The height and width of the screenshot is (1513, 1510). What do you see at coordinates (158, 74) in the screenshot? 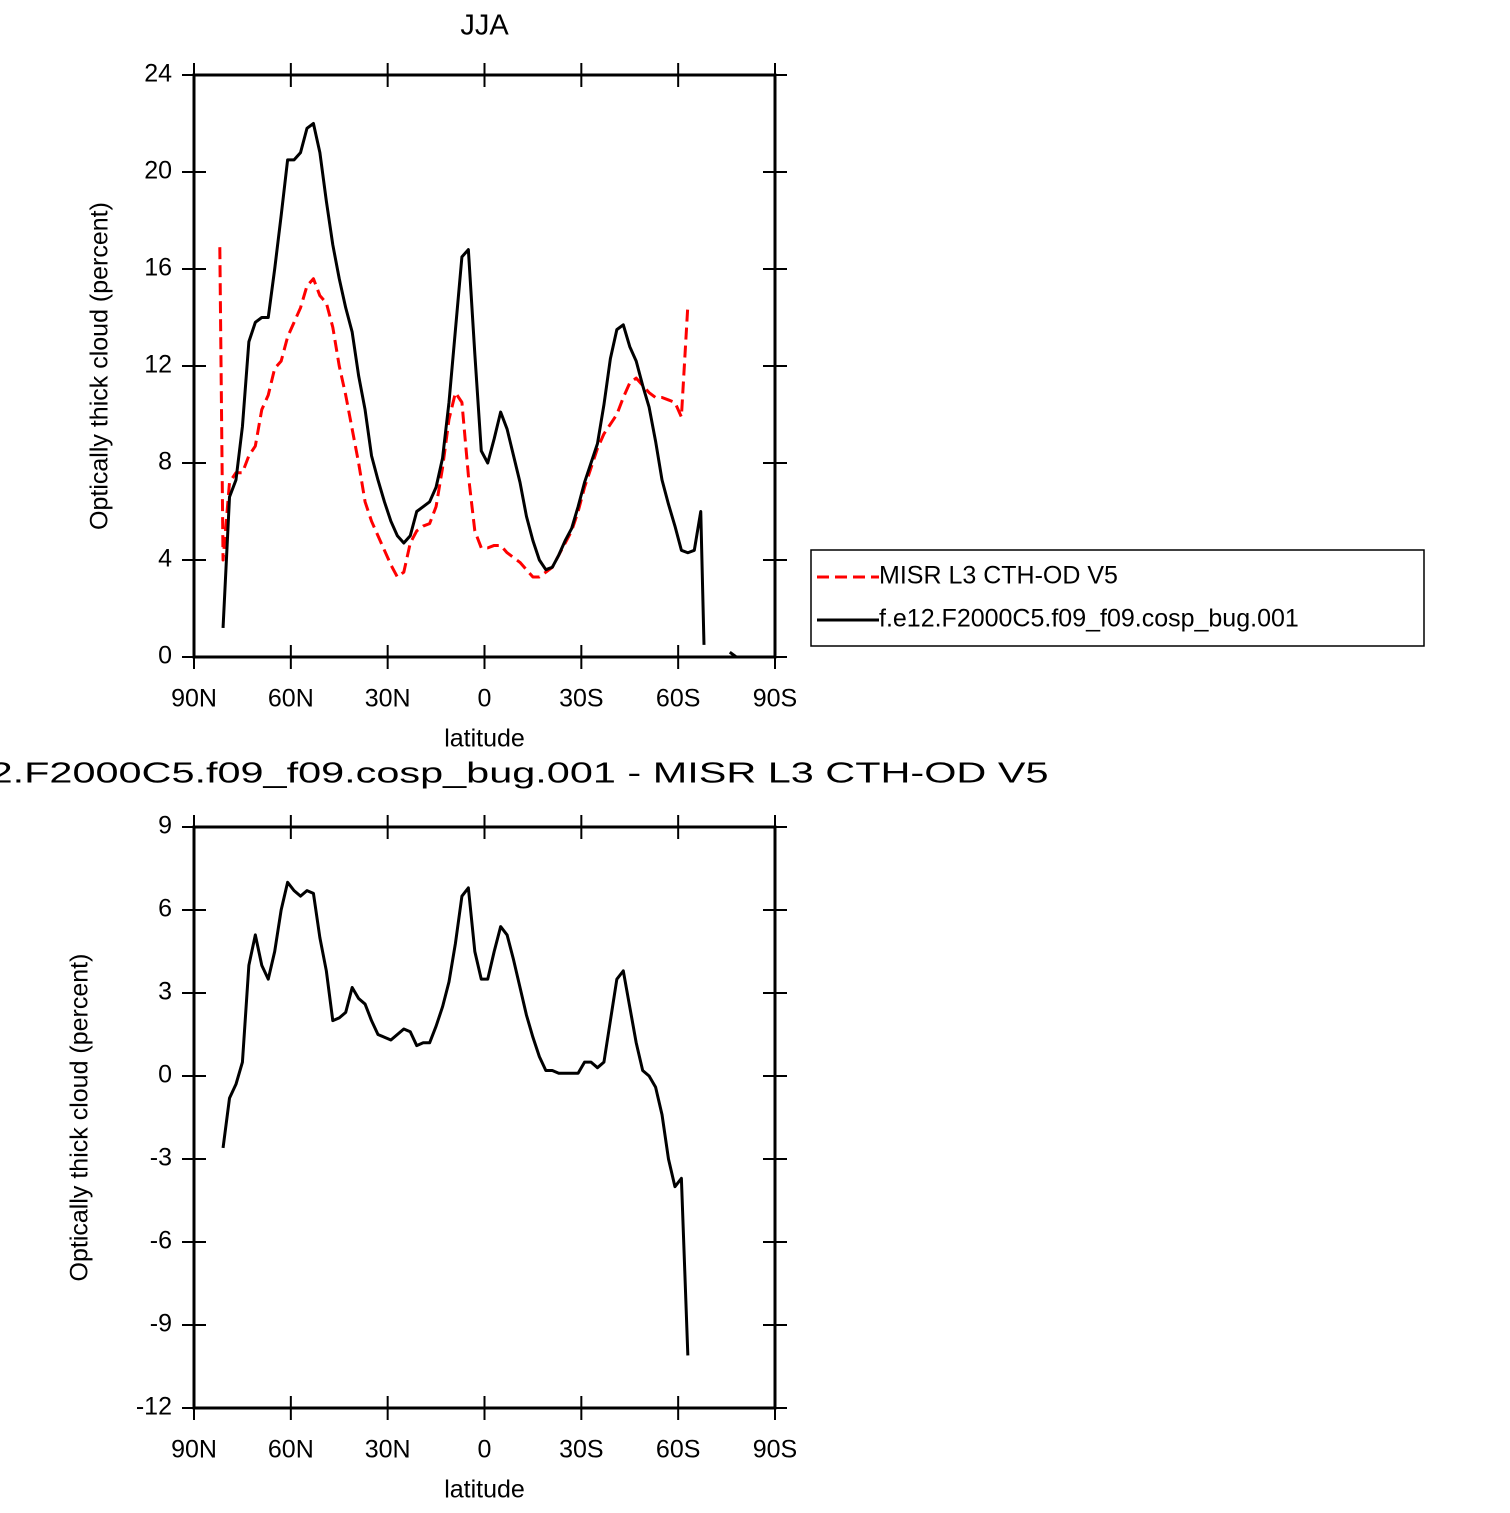
I see `y-tick-label: 24` at bounding box center [158, 74].